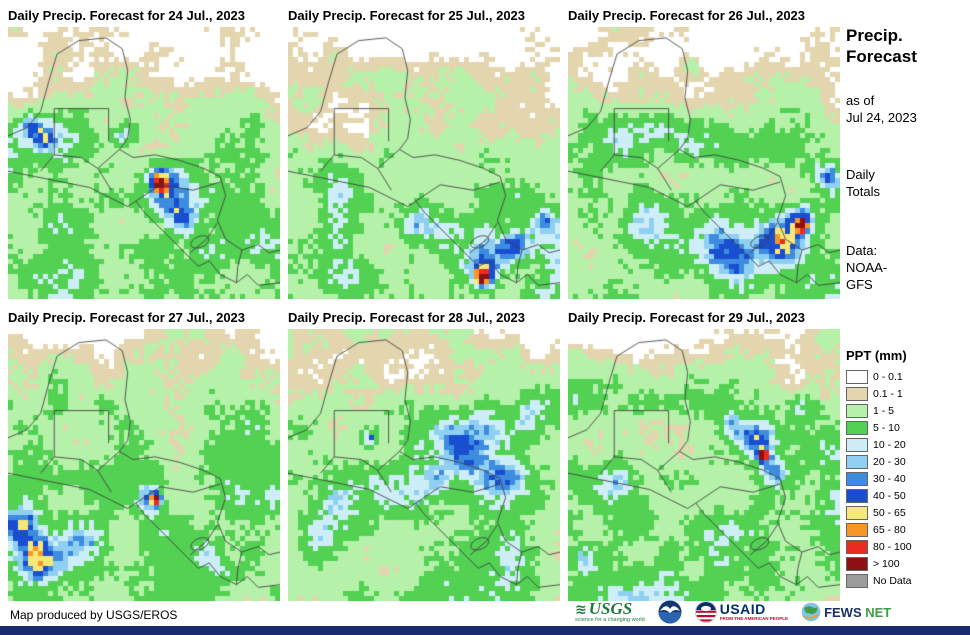 This screenshot has width=970, height=635. I want to click on forecast-panel-27jul: Daily Precip. Forecast for 27 Jul., 2023, so click(144, 455).